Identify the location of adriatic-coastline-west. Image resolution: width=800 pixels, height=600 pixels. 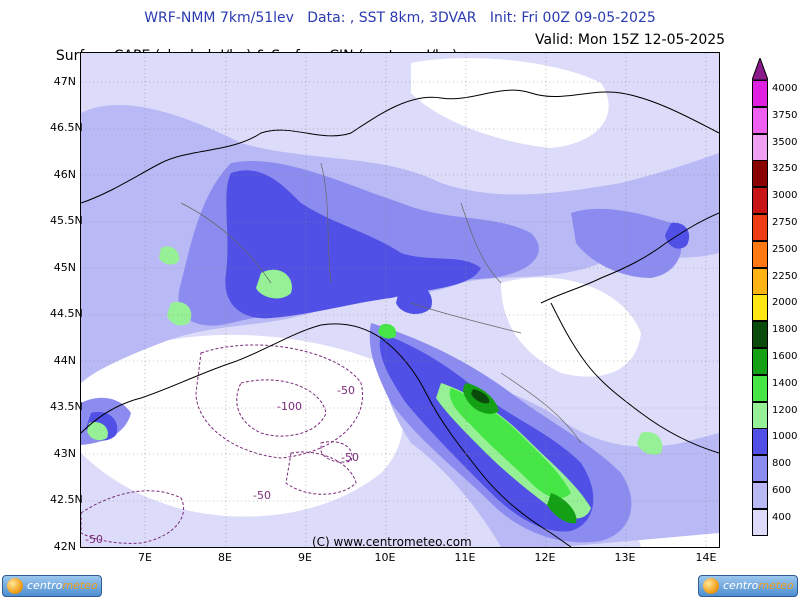
(634, 378).